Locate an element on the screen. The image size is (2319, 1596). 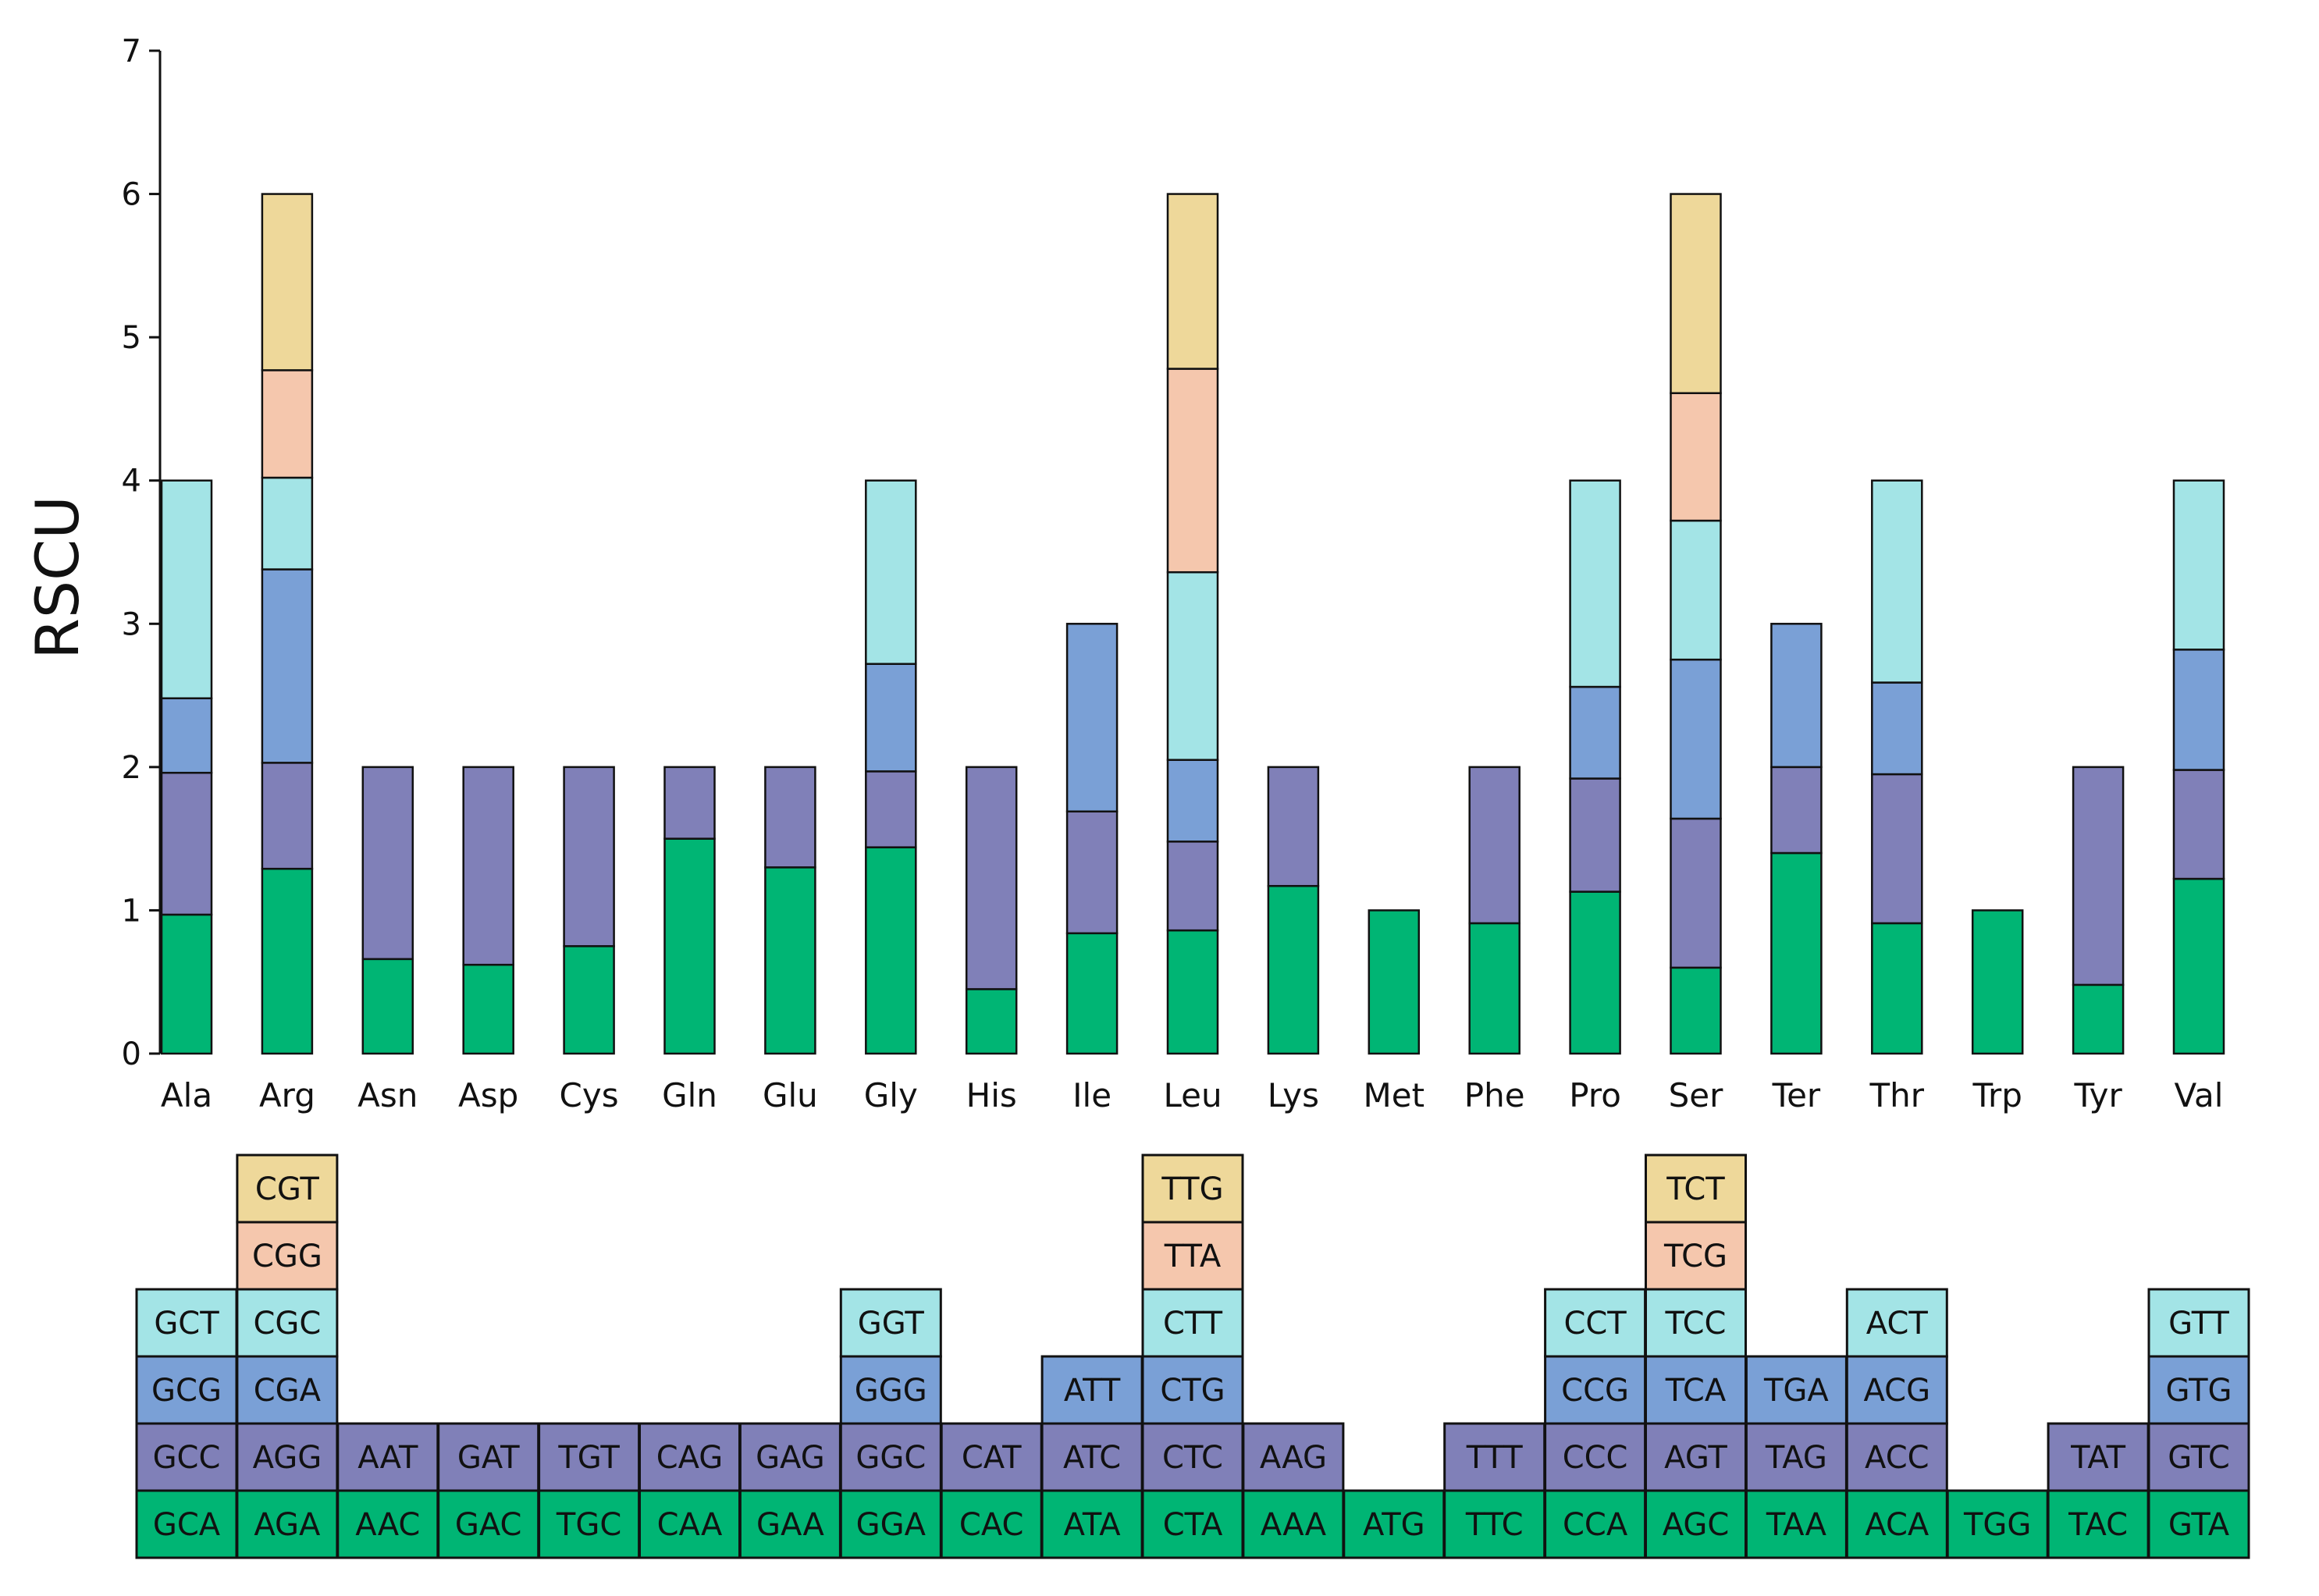
bar-segment-glu-gag is located at coordinates (790, 817).